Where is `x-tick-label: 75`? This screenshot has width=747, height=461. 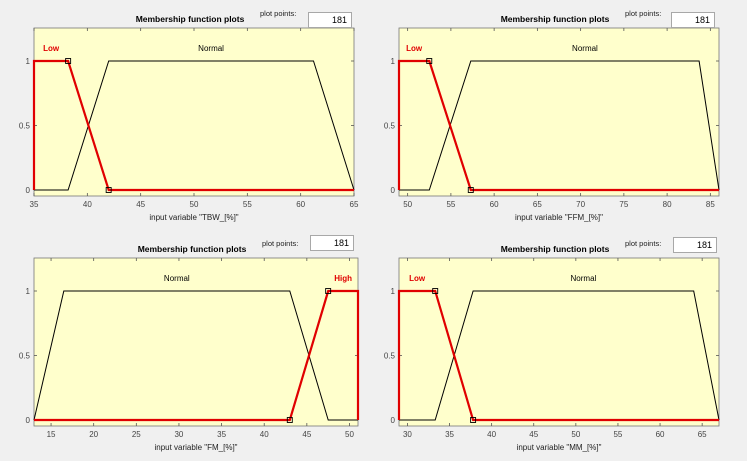 x-tick-label: 75 is located at coordinates (623, 204).